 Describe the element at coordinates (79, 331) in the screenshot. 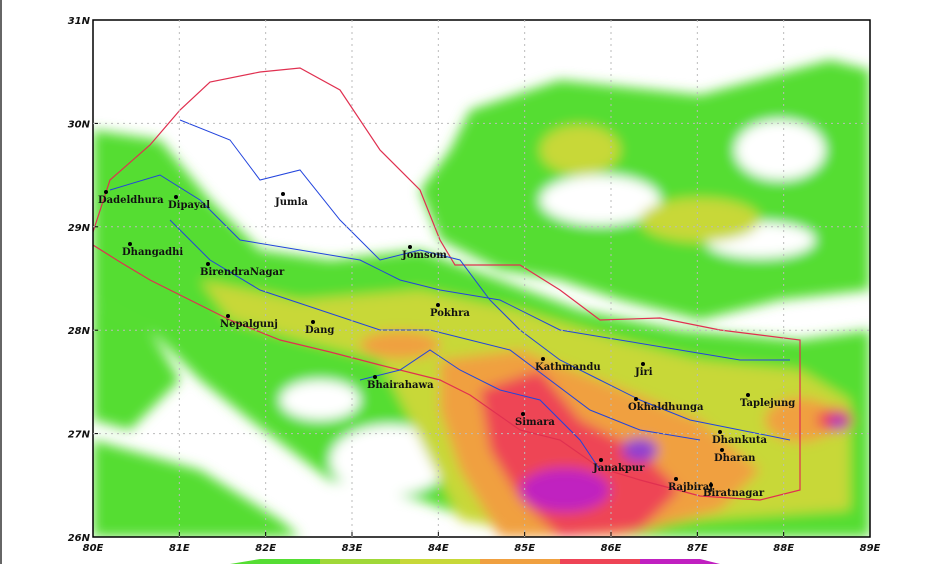

I see `y-tick-label: 28N` at that location.